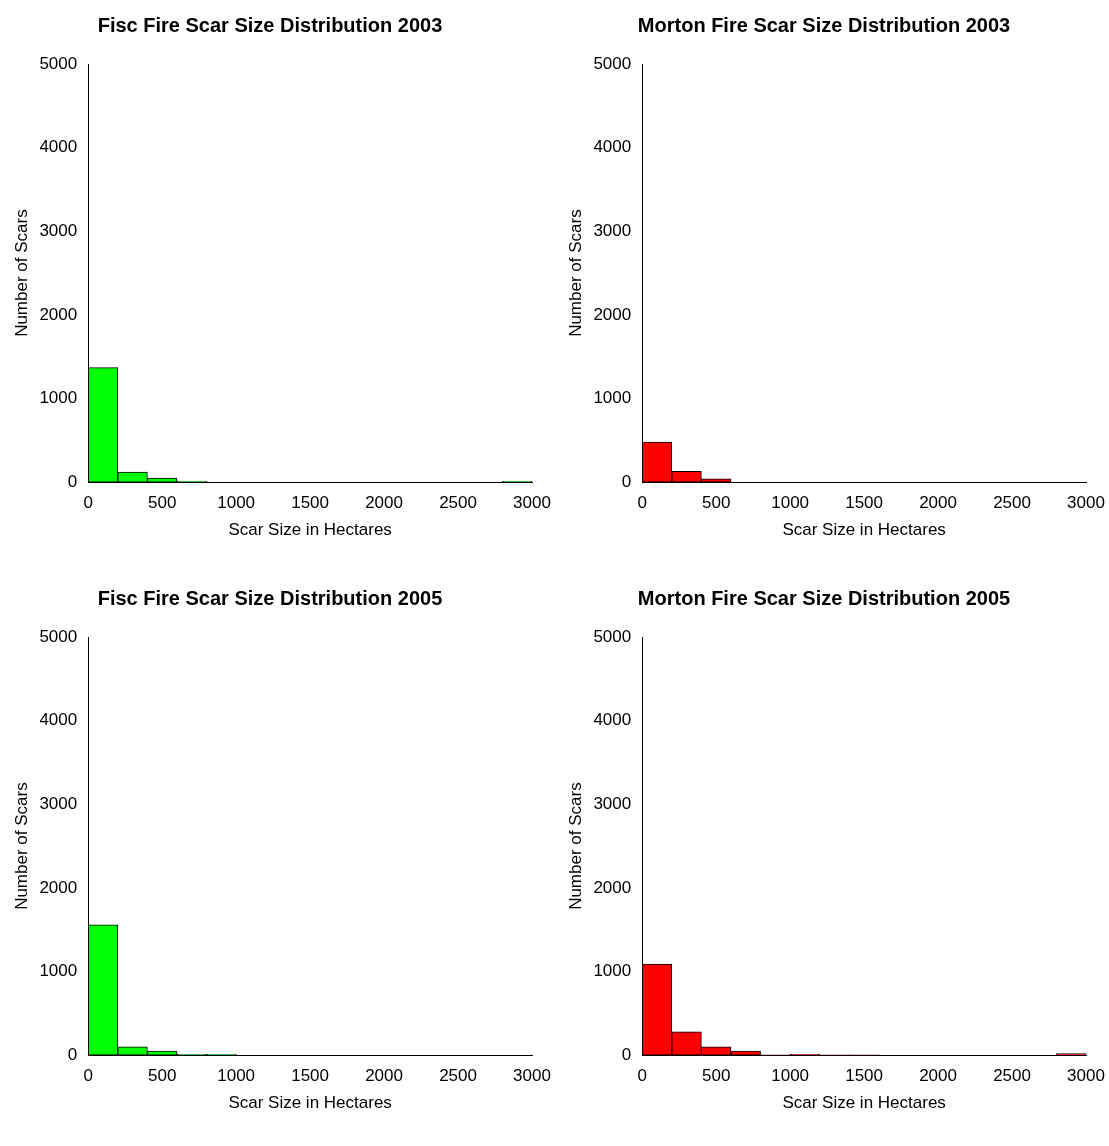 This screenshot has height=1146, width=1109. Describe the element at coordinates (270, 597) in the screenshot. I see `chart-title: Fisc Fire Scar Size Distribution 2005` at that location.